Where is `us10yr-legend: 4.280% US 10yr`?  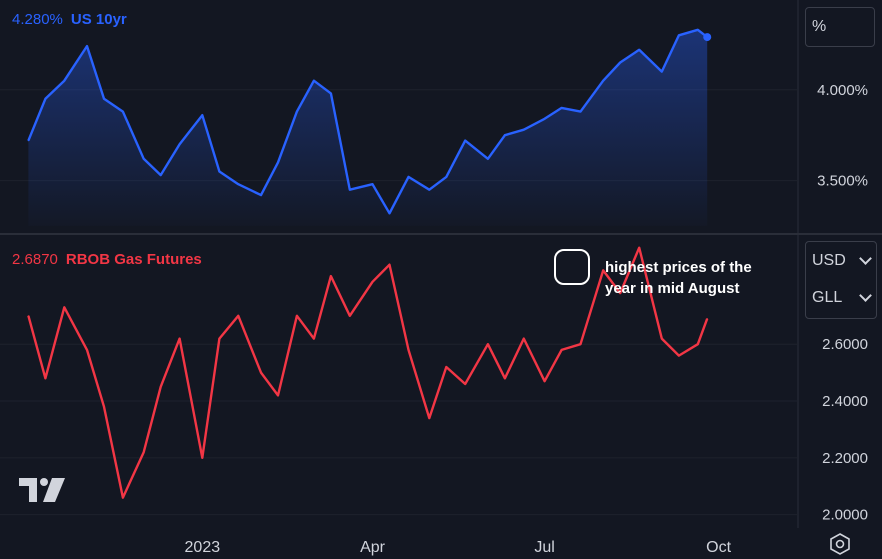
us10yr-legend: 4.280% US 10yr is located at coordinates (69, 19).